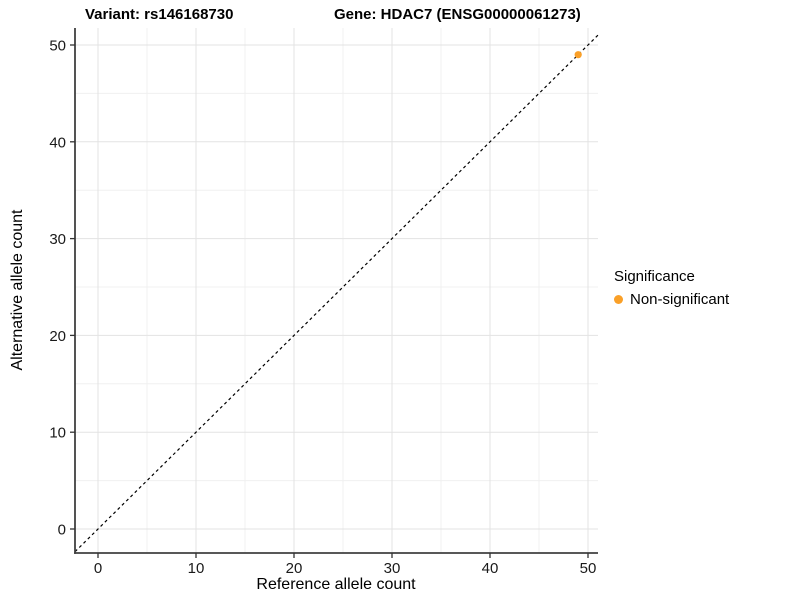 This screenshot has width=800, height=600. I want to click on legend-entry-label: Non-significant, so click(680, 299).